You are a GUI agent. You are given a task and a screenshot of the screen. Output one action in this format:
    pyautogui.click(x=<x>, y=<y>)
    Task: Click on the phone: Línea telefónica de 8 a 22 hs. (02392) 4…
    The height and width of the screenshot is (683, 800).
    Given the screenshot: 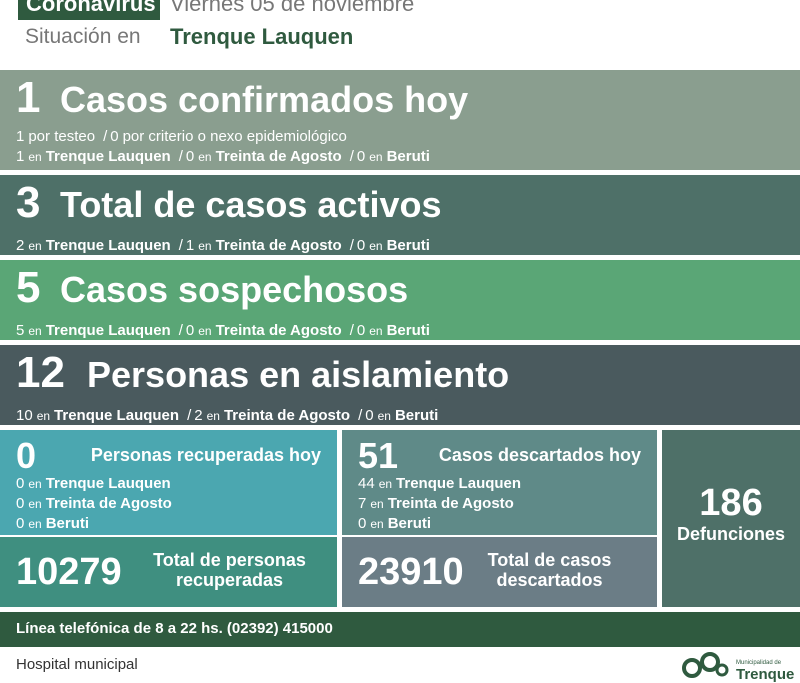 What is the action you would take?
    pyautogui.click(x=174, y=628)
    